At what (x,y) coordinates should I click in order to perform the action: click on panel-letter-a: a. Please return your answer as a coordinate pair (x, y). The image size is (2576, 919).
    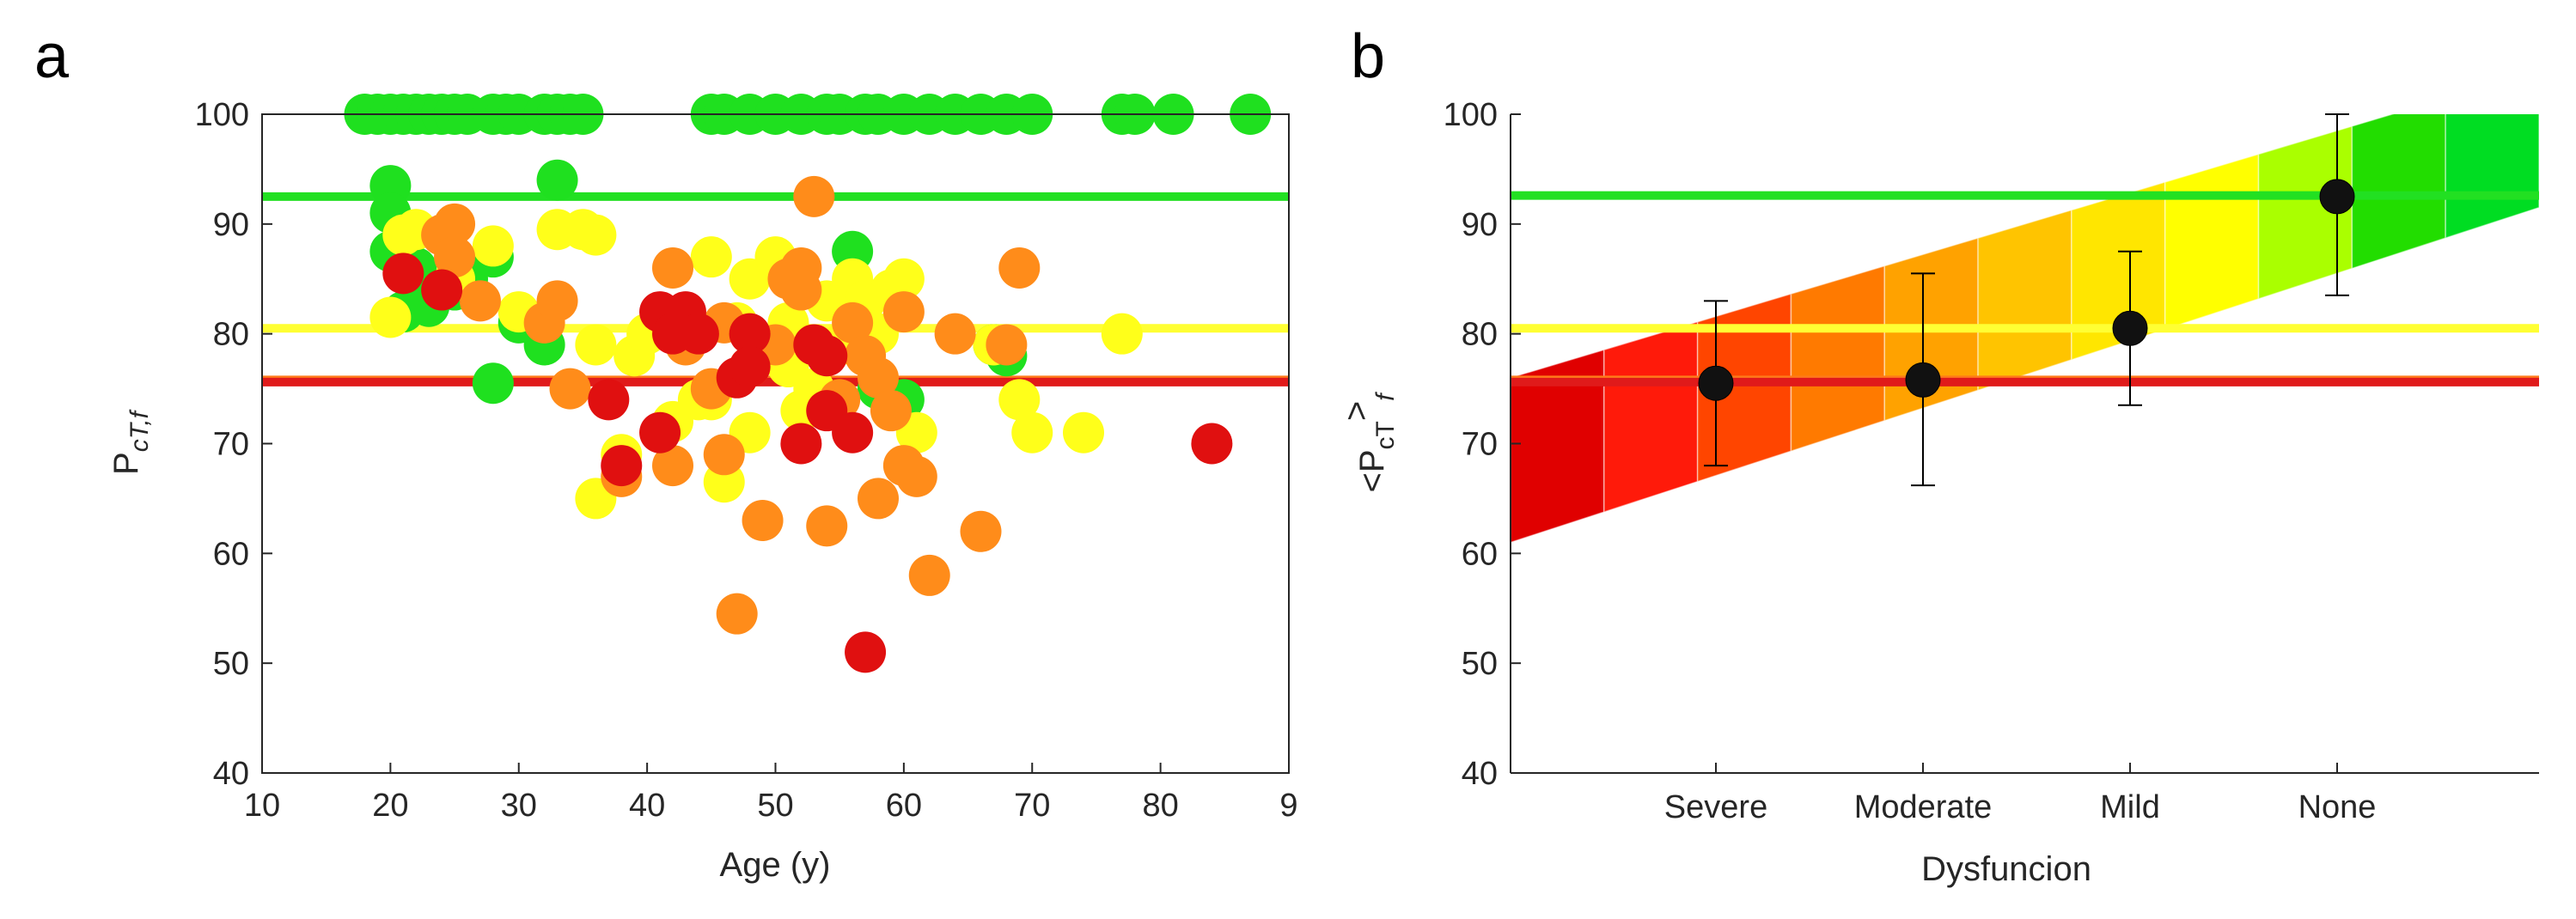
    Looking at the image, I should click on (52, 56).